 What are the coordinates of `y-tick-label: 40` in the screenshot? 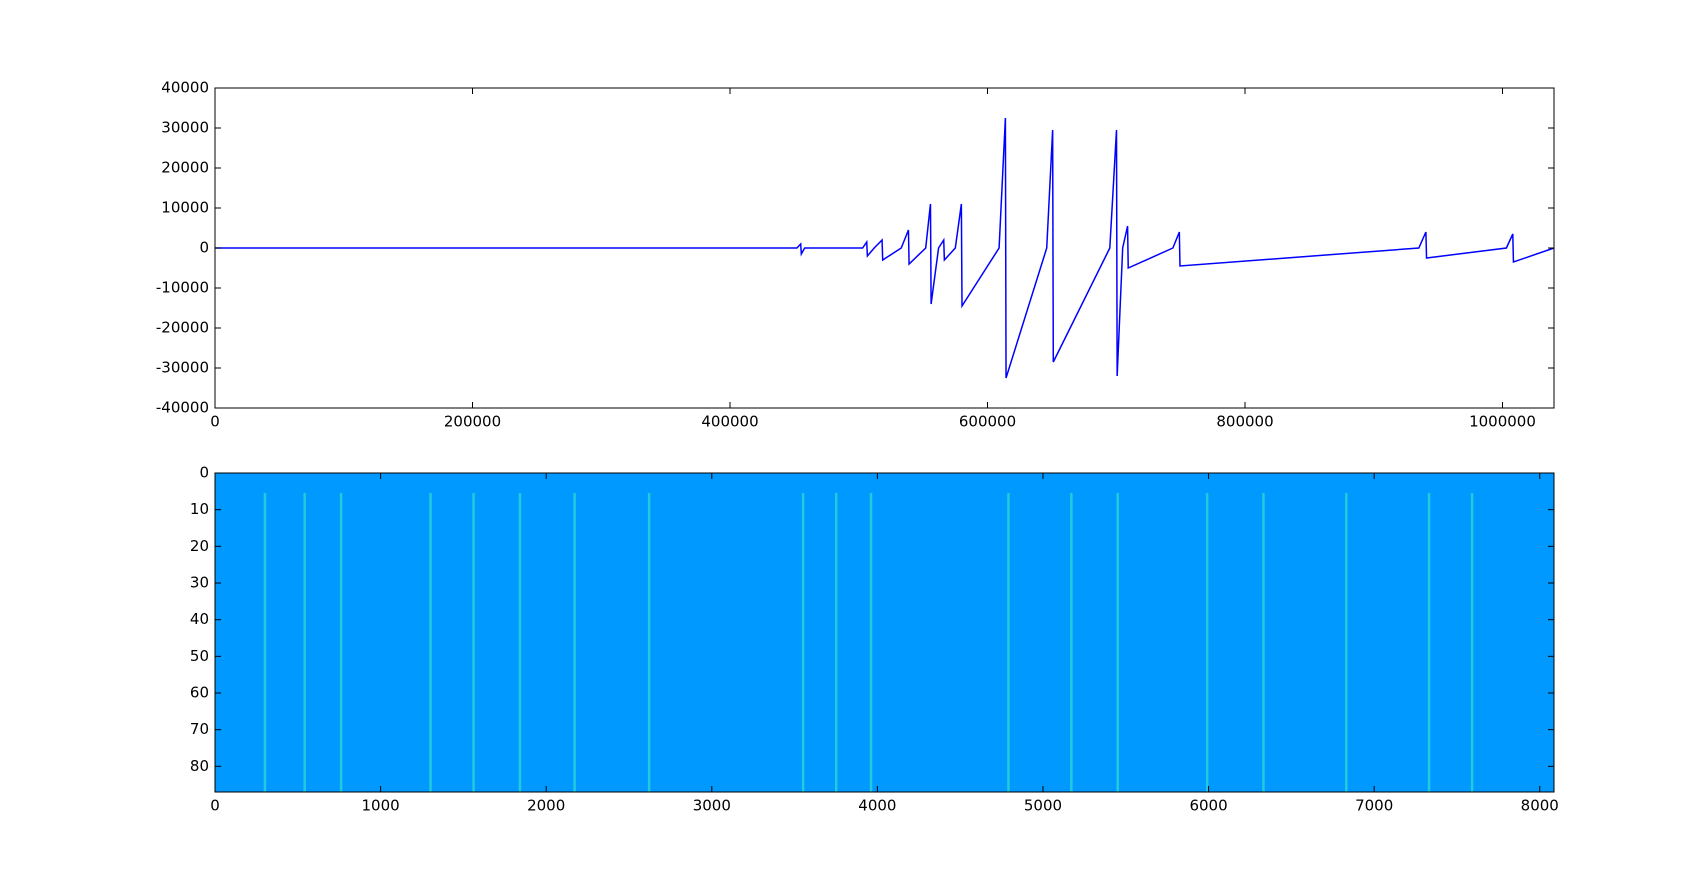 It's located at (199, 619).